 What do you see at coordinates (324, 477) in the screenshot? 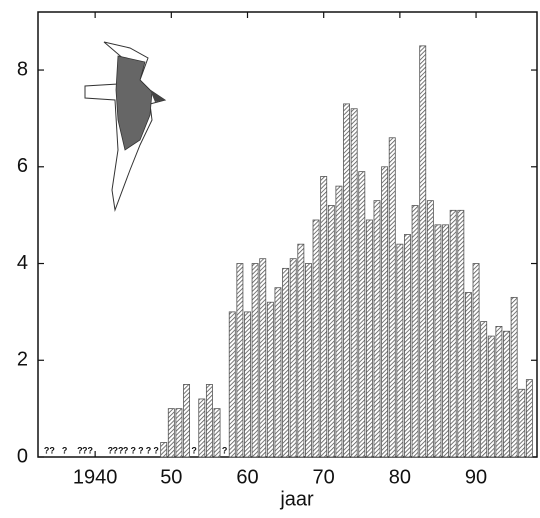
I see `x-tick-label: 70` at bounding box center [324, 477].